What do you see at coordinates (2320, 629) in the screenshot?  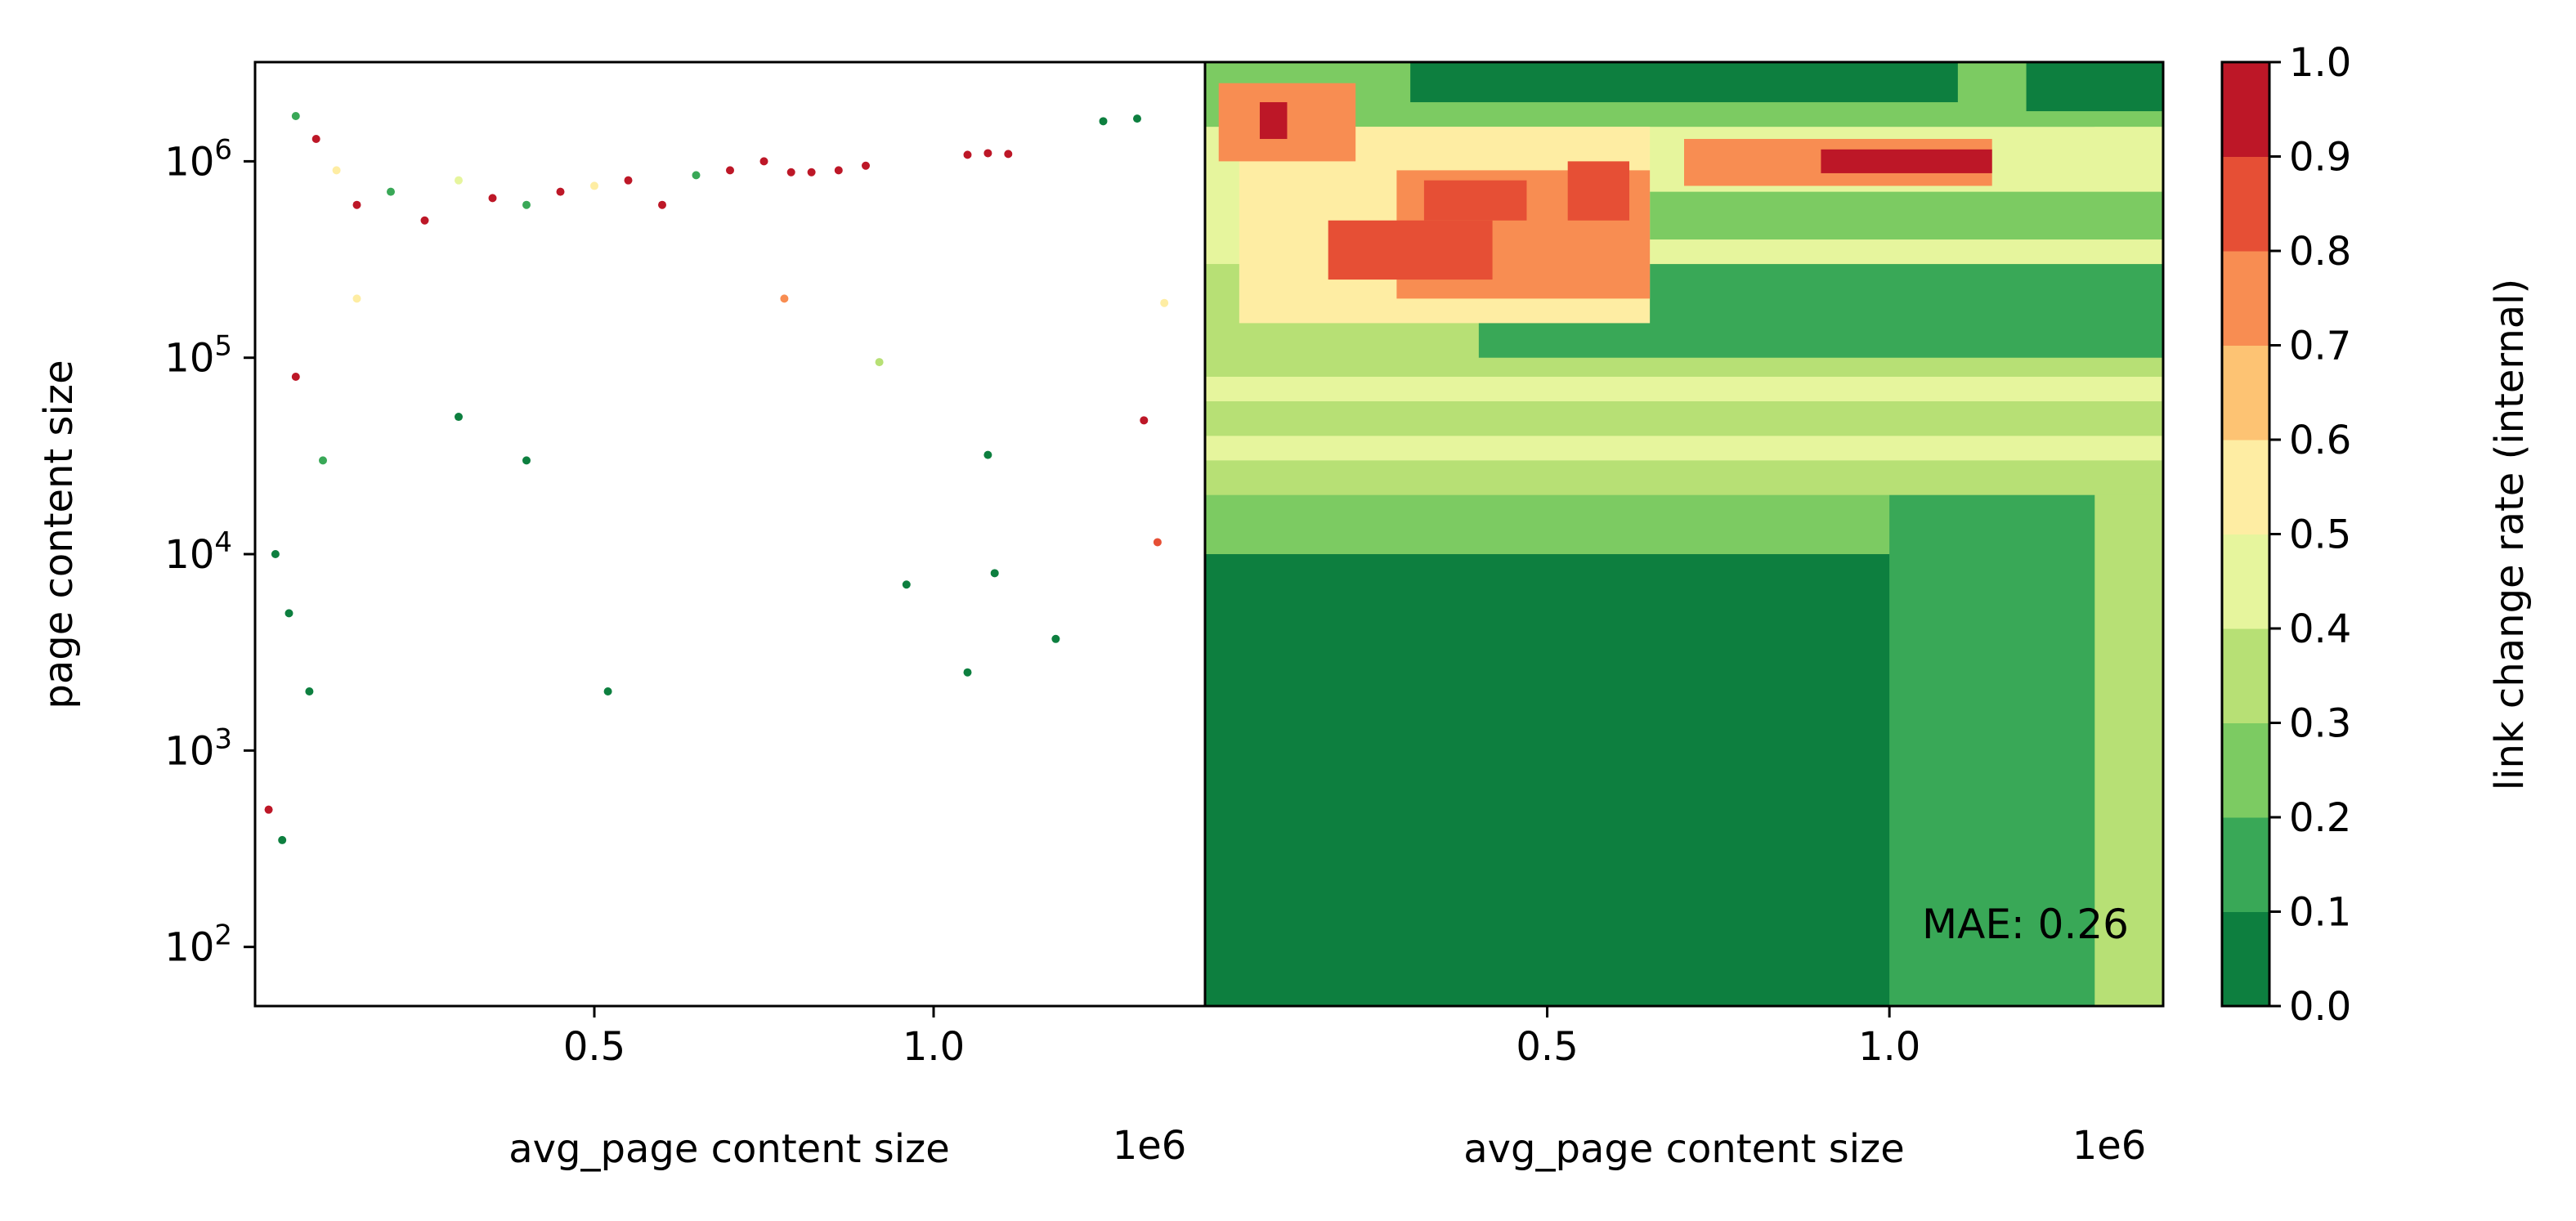 I see `colorbar-tick-label-4: 0.4` at bounding box center [2320, 629].